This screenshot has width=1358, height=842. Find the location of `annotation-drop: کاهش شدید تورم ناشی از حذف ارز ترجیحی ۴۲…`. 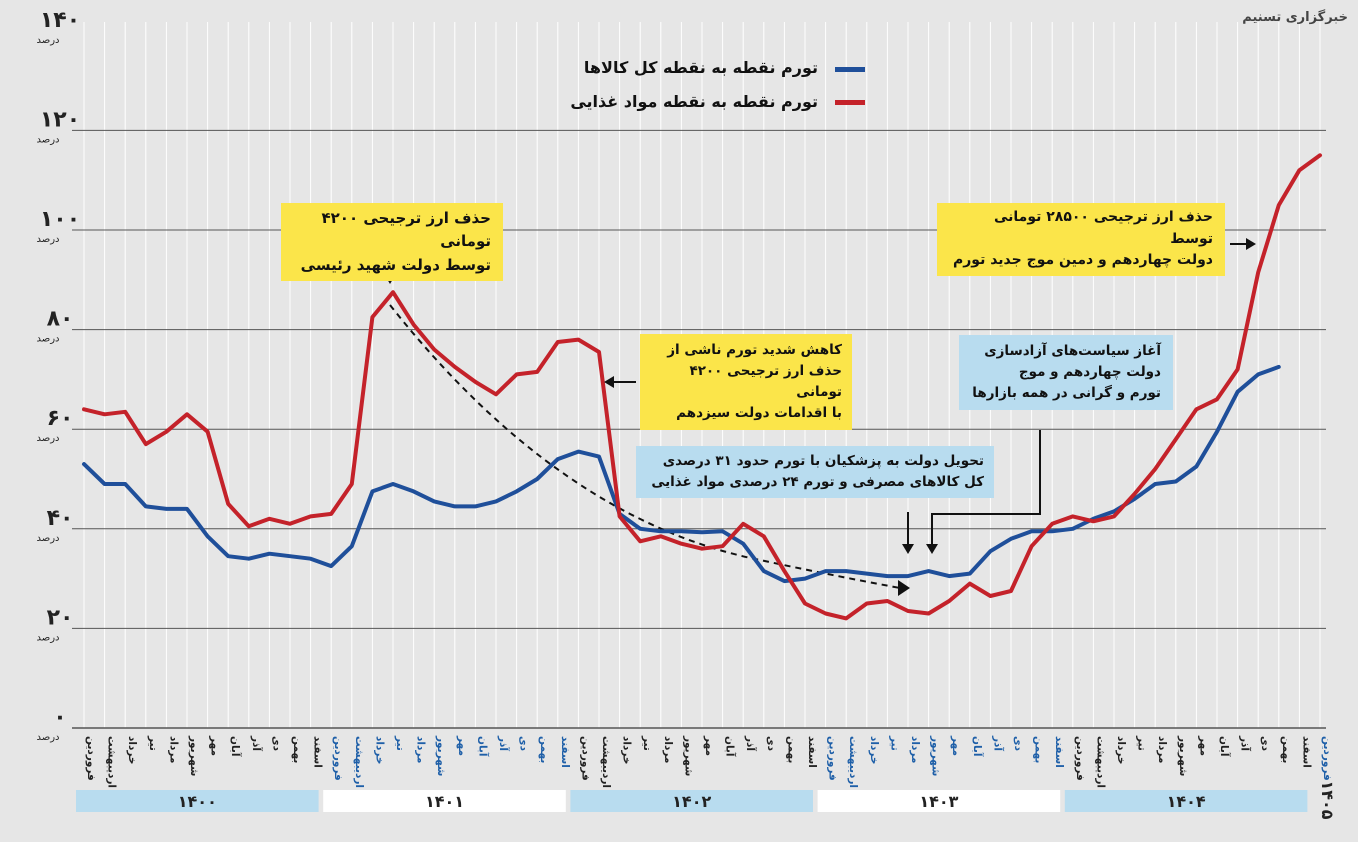

annotation-drop: کاهش شدید تورم ناشی از حذف ارز ترجیحی ۴۲… is located at coordinates (746, 382).